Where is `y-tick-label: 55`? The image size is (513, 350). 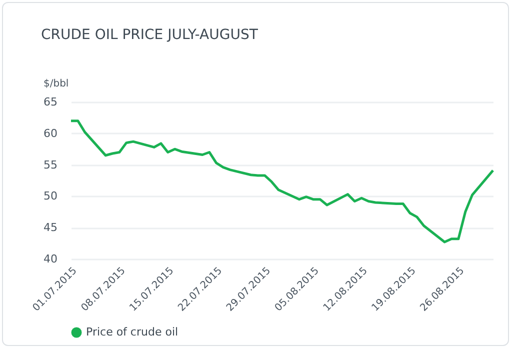
y-tick-label: 55 is located at coordinates (51, 165).